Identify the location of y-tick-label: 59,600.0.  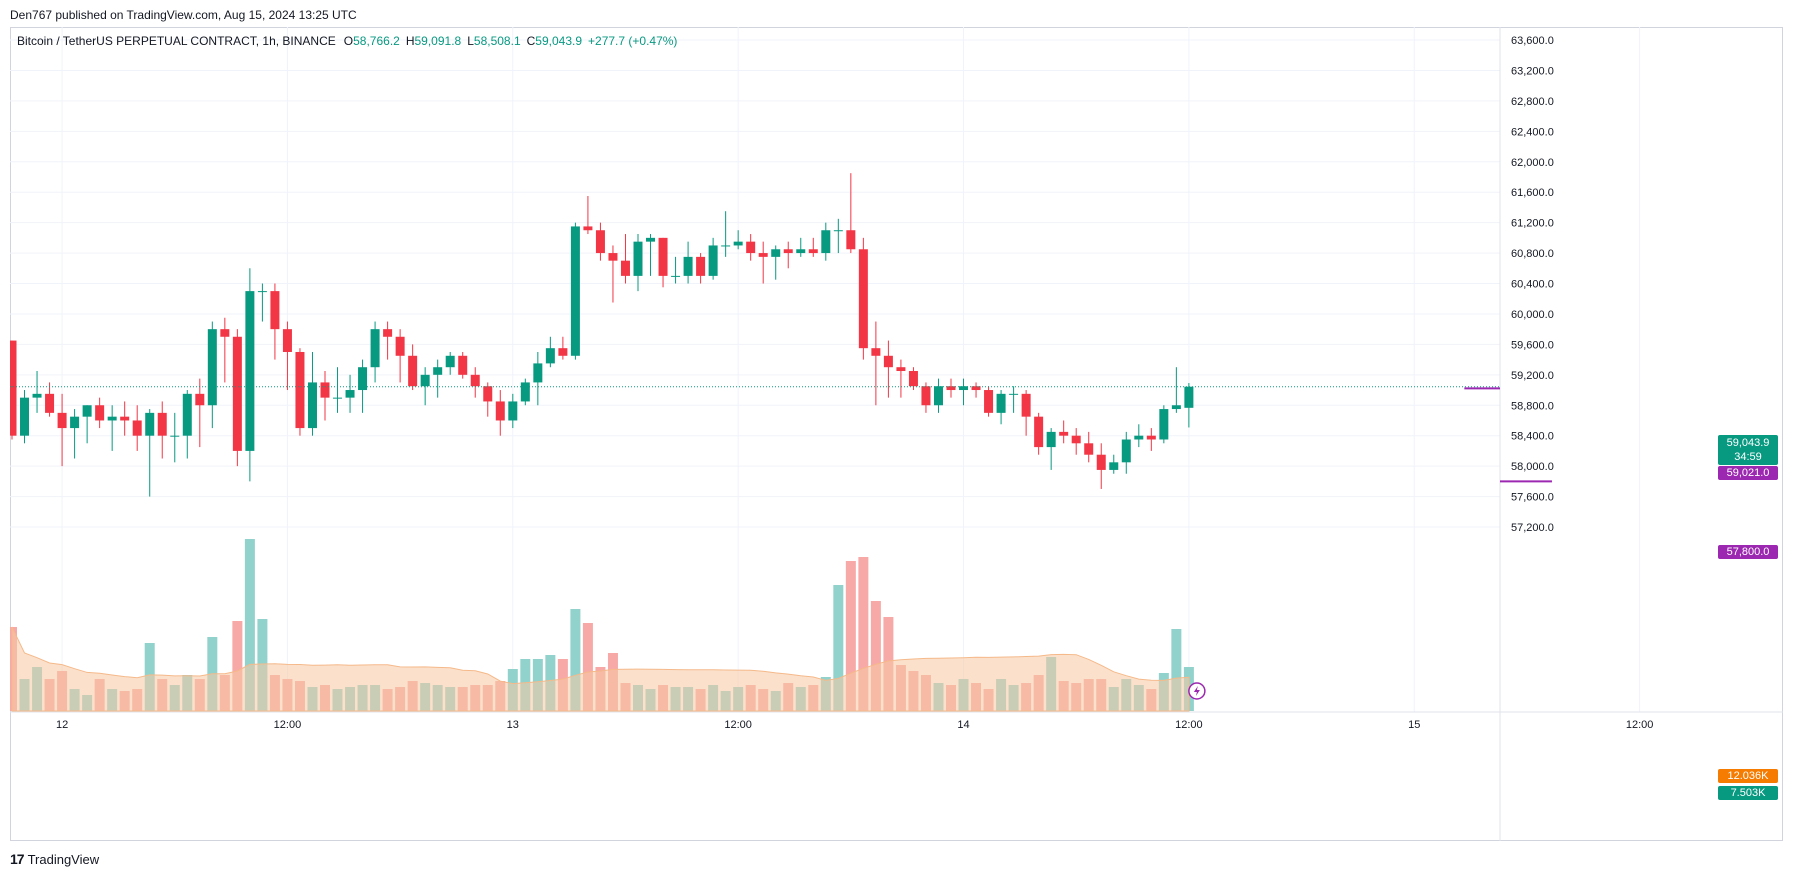
(1532, 345).